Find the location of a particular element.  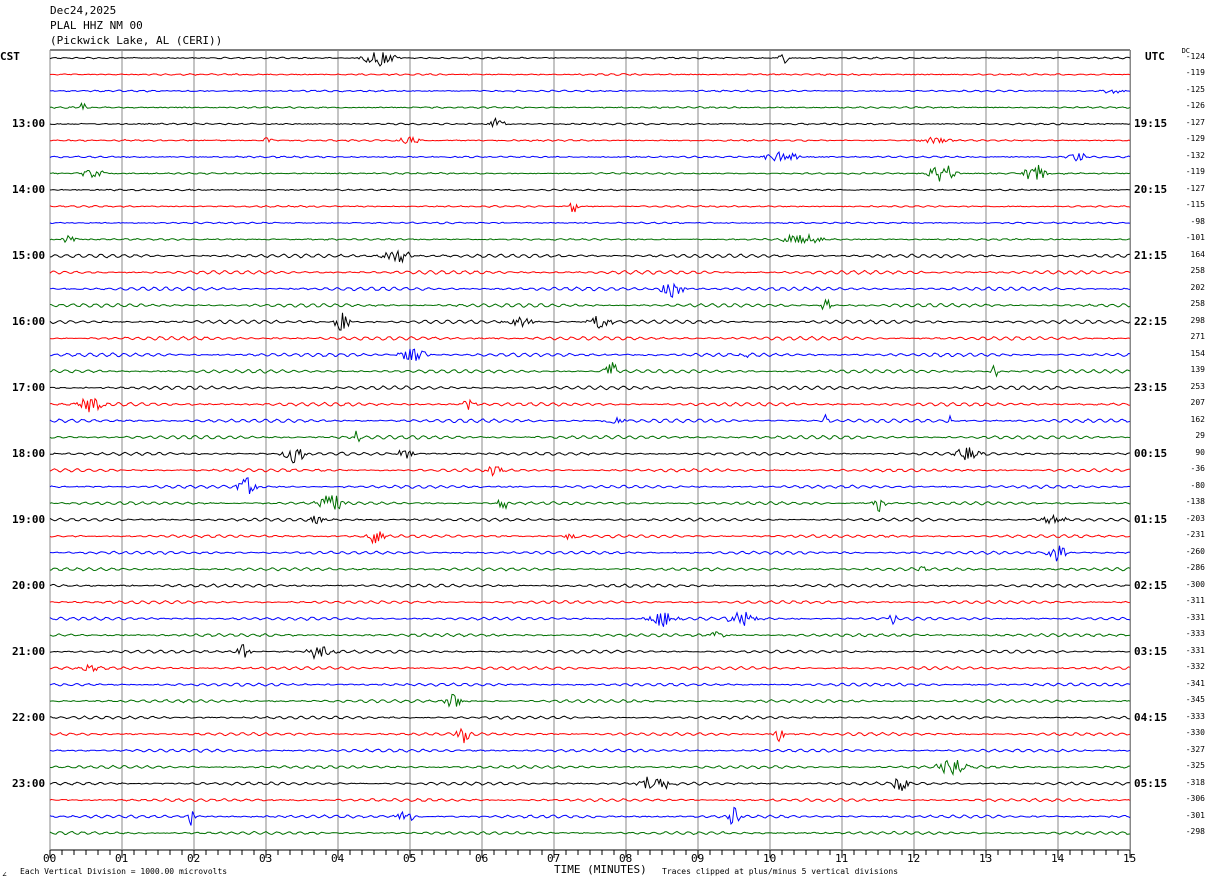

x-tick-label: 06 is located at coordinates (482, 858).